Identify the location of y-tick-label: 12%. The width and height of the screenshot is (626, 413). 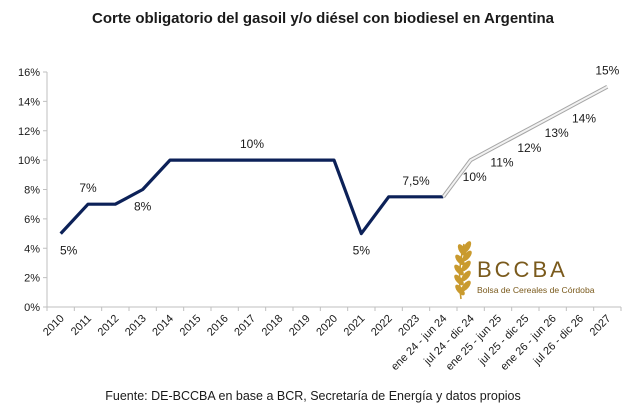
(29, 132).